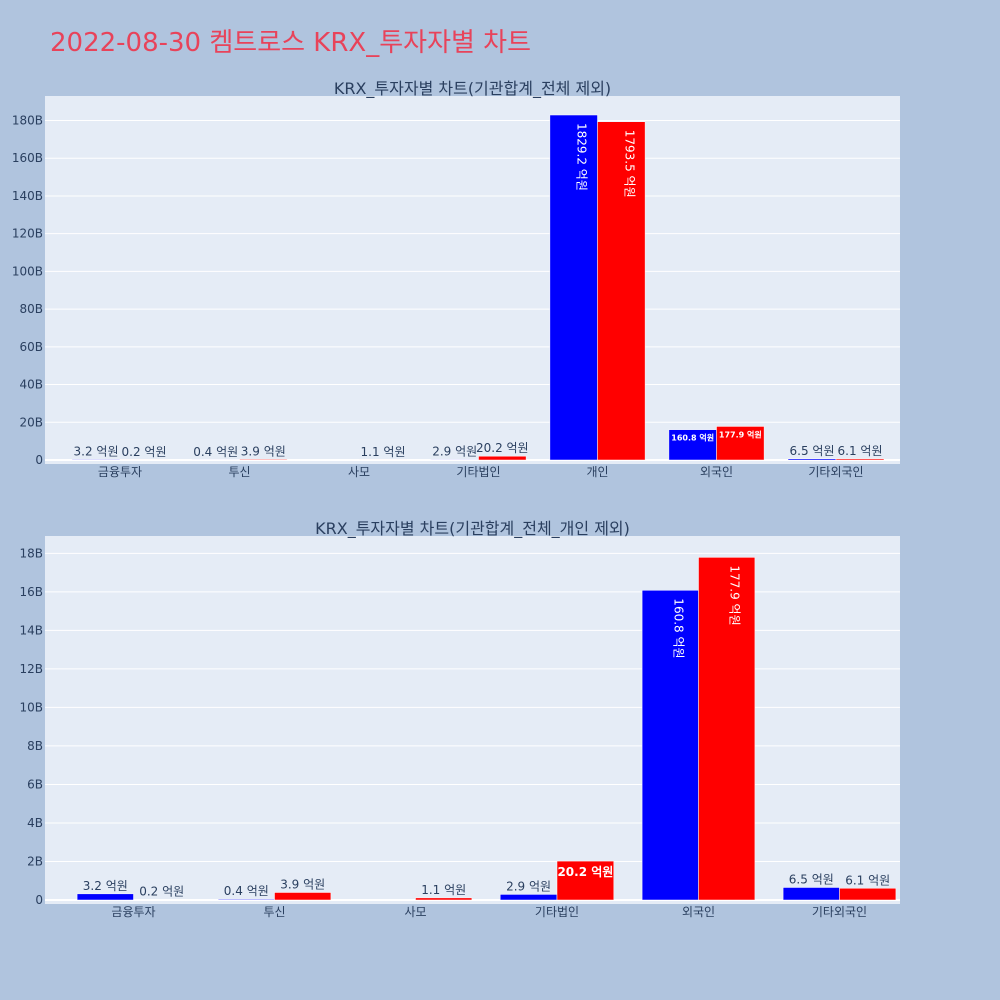 Image resolution: width=1000 pixels, height=1000 pixels. I want to click on y-tick-label: 6B, so click(35, 784).